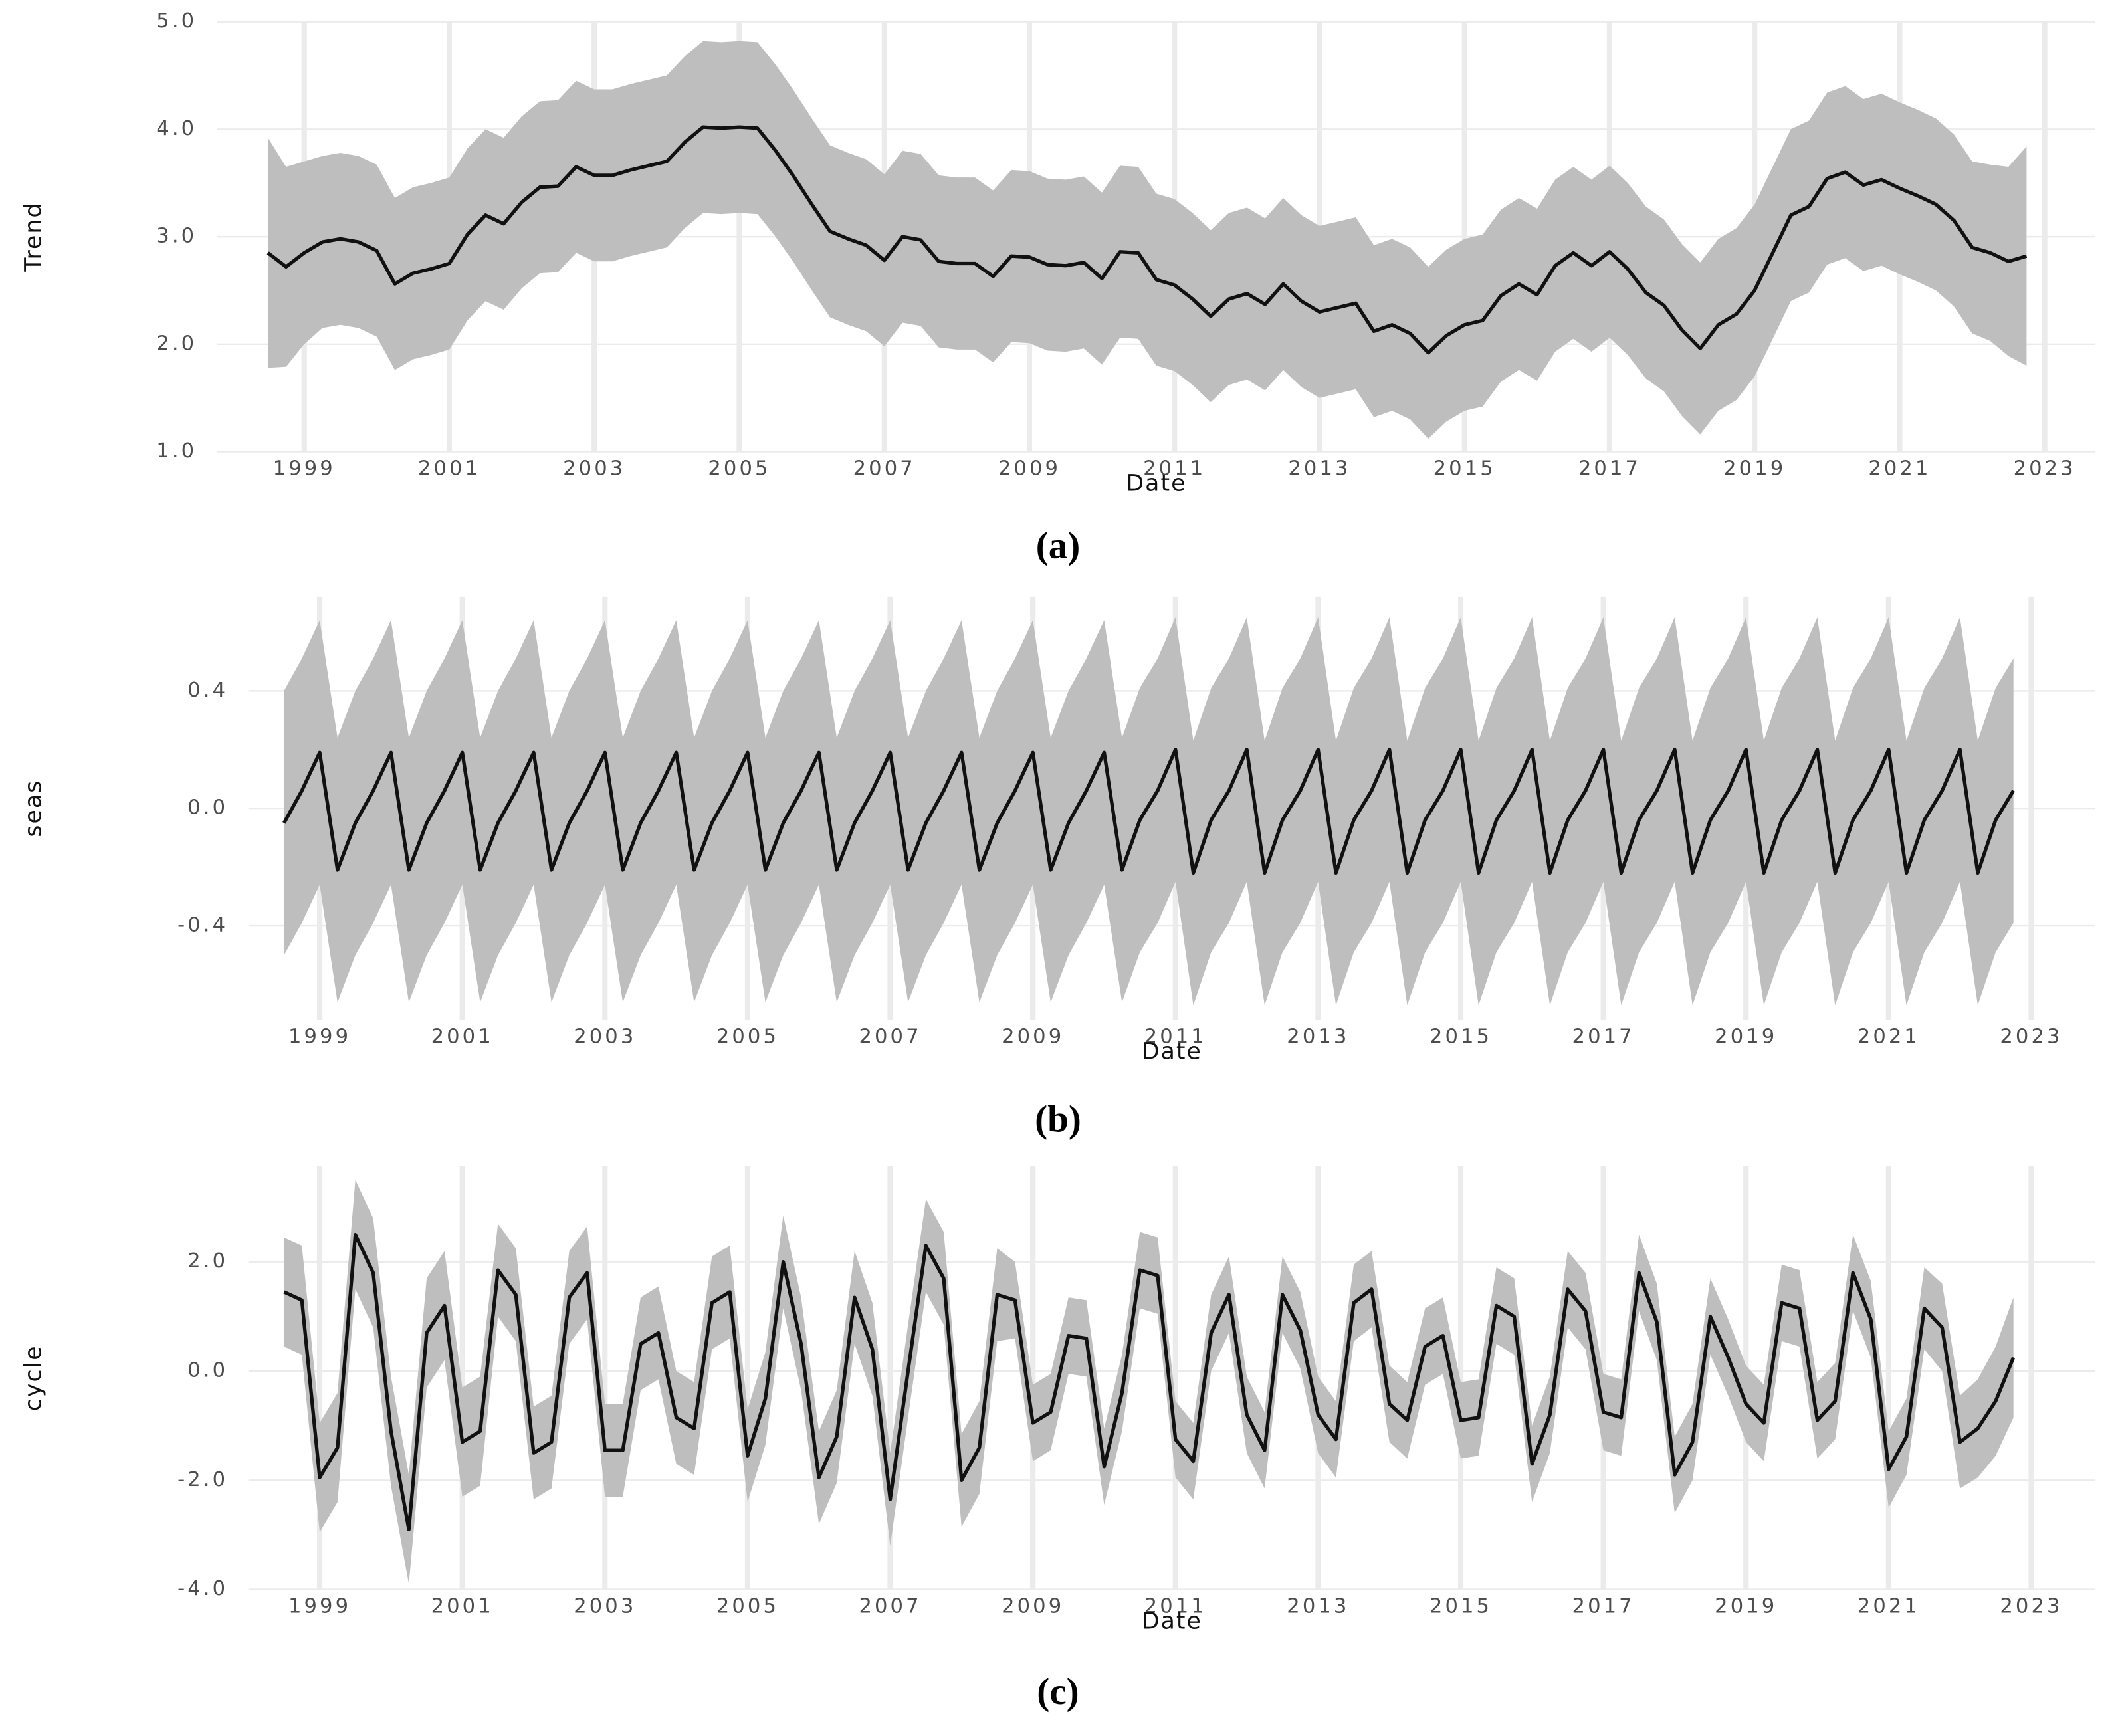 The width and height of the screenshot is (2116, 1736). I want to click on y-tick-label: -2.0, so click(202, 1480).